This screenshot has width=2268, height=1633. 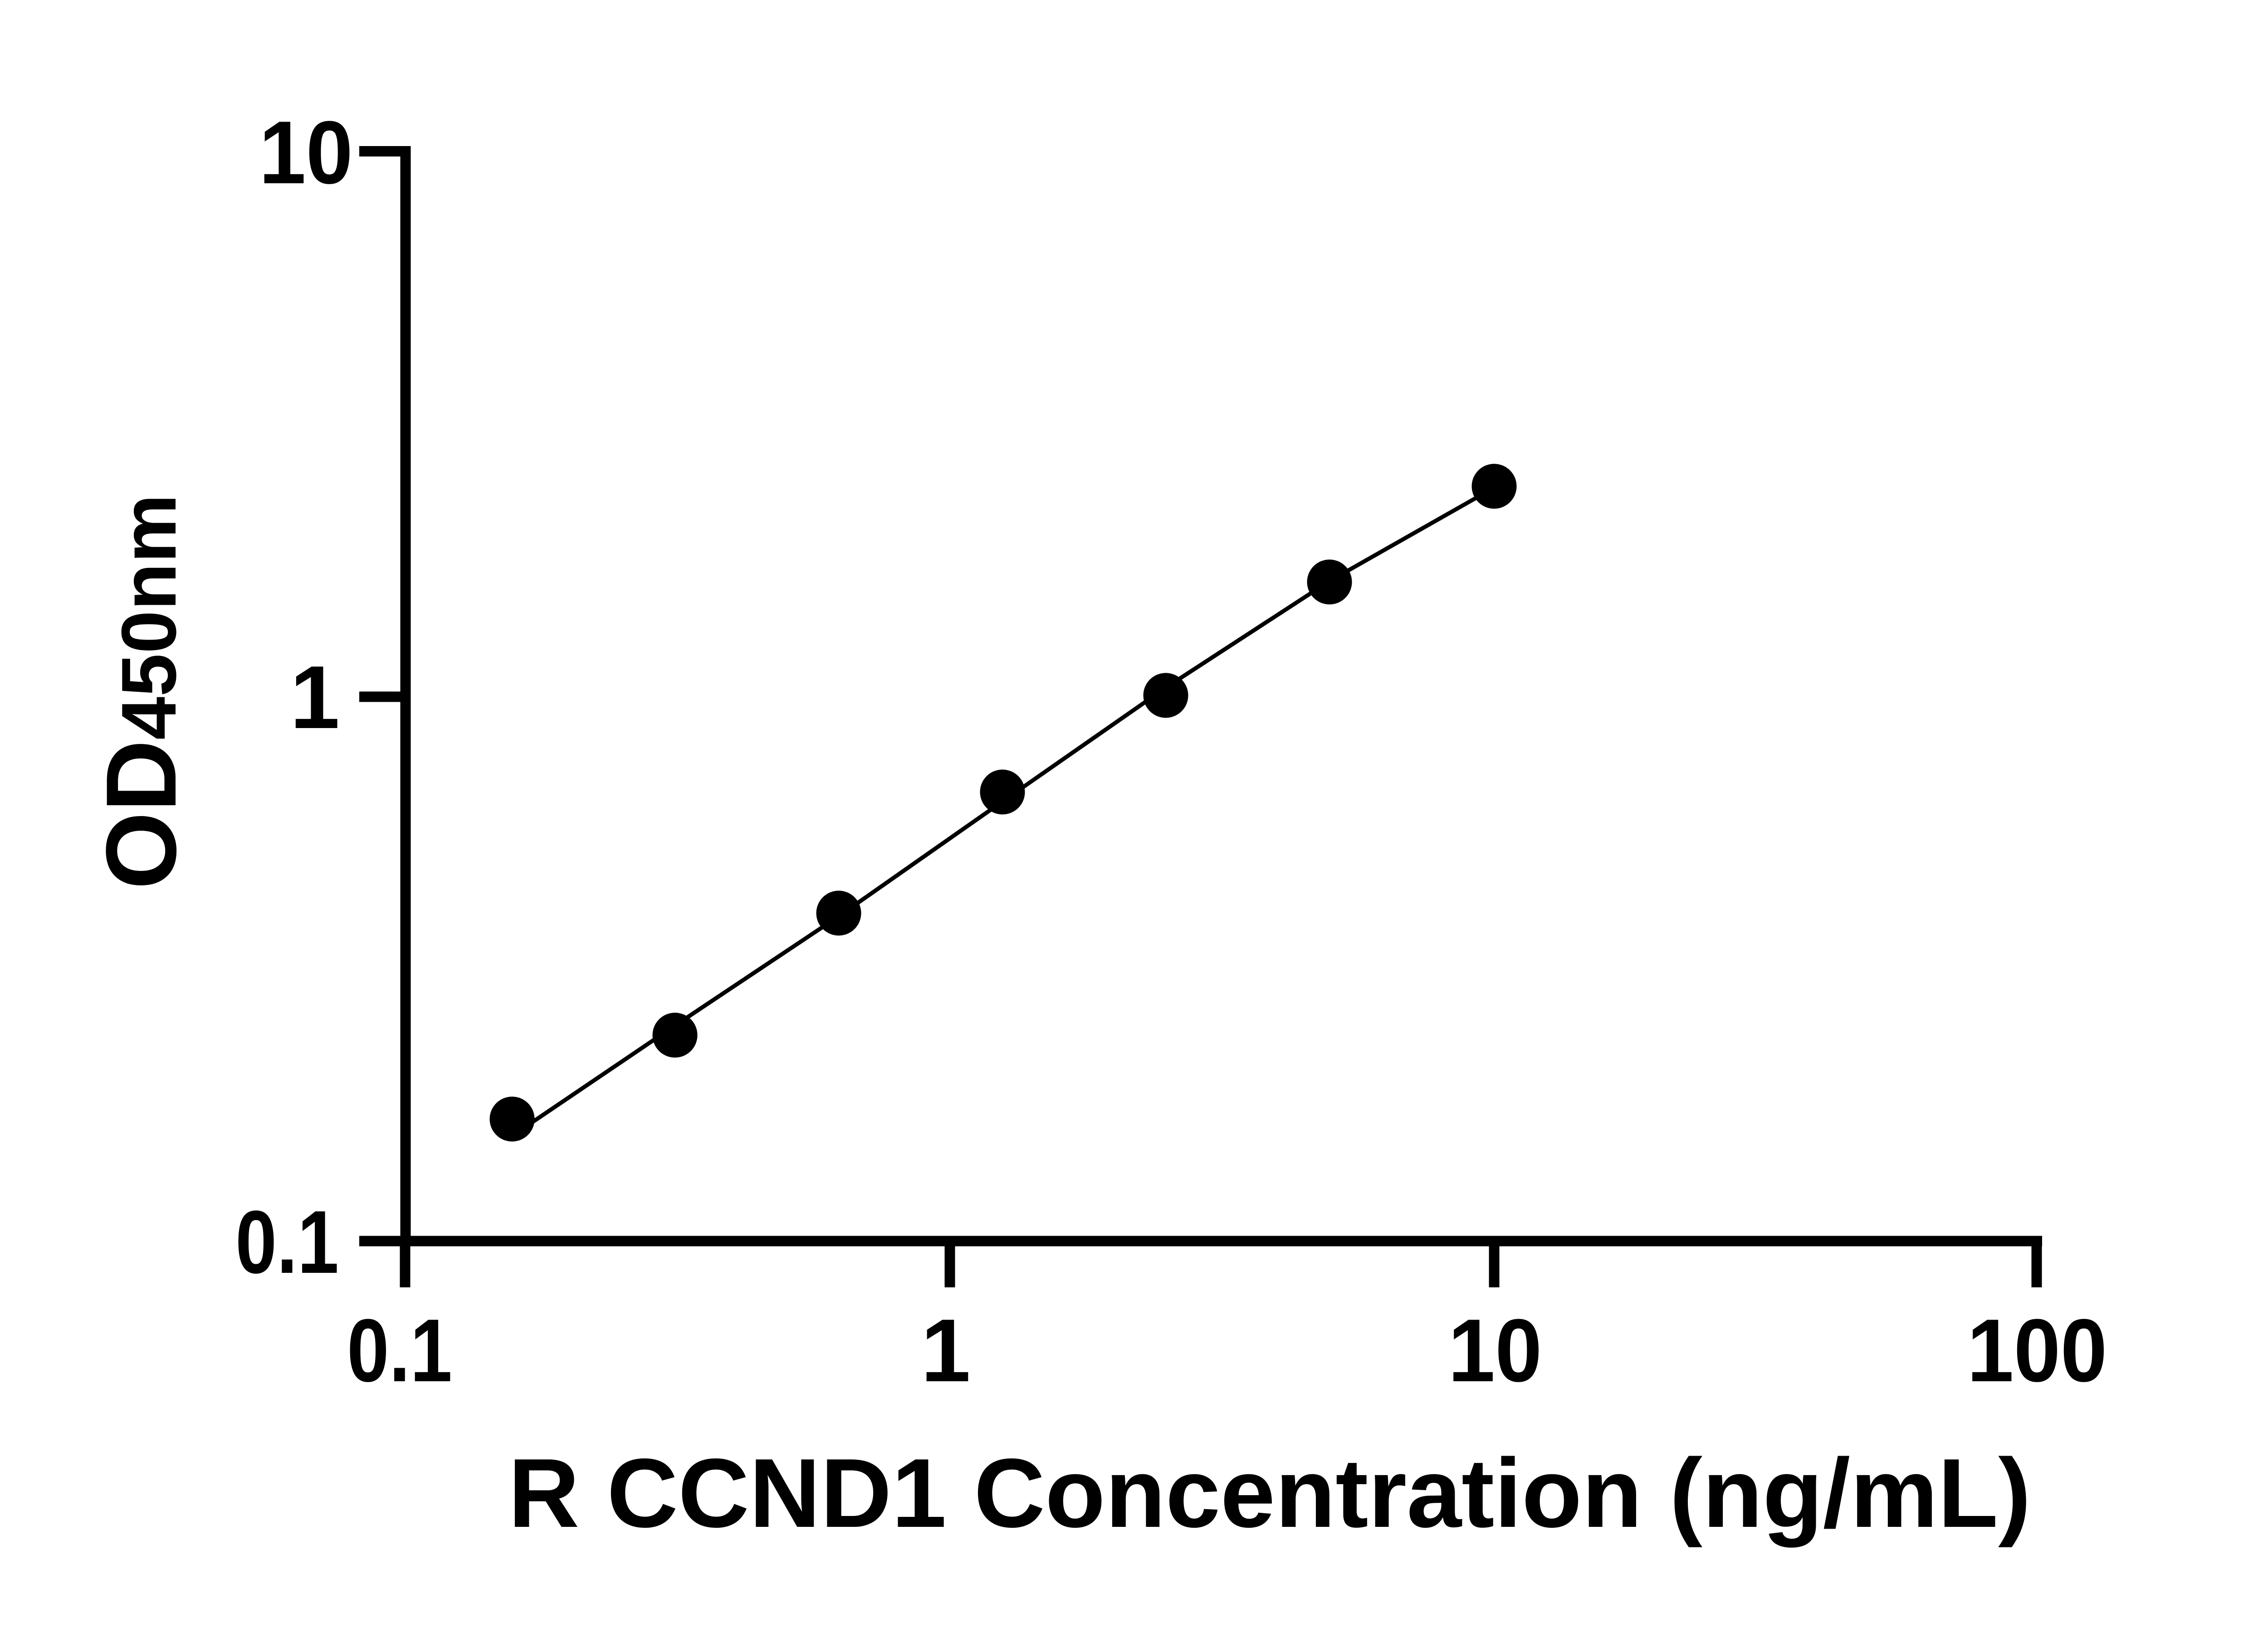 What do you see at coordinates (2037, 1350) in the screenshot?
I see `svg-text: 100` at bounding box center [2037, 1350].